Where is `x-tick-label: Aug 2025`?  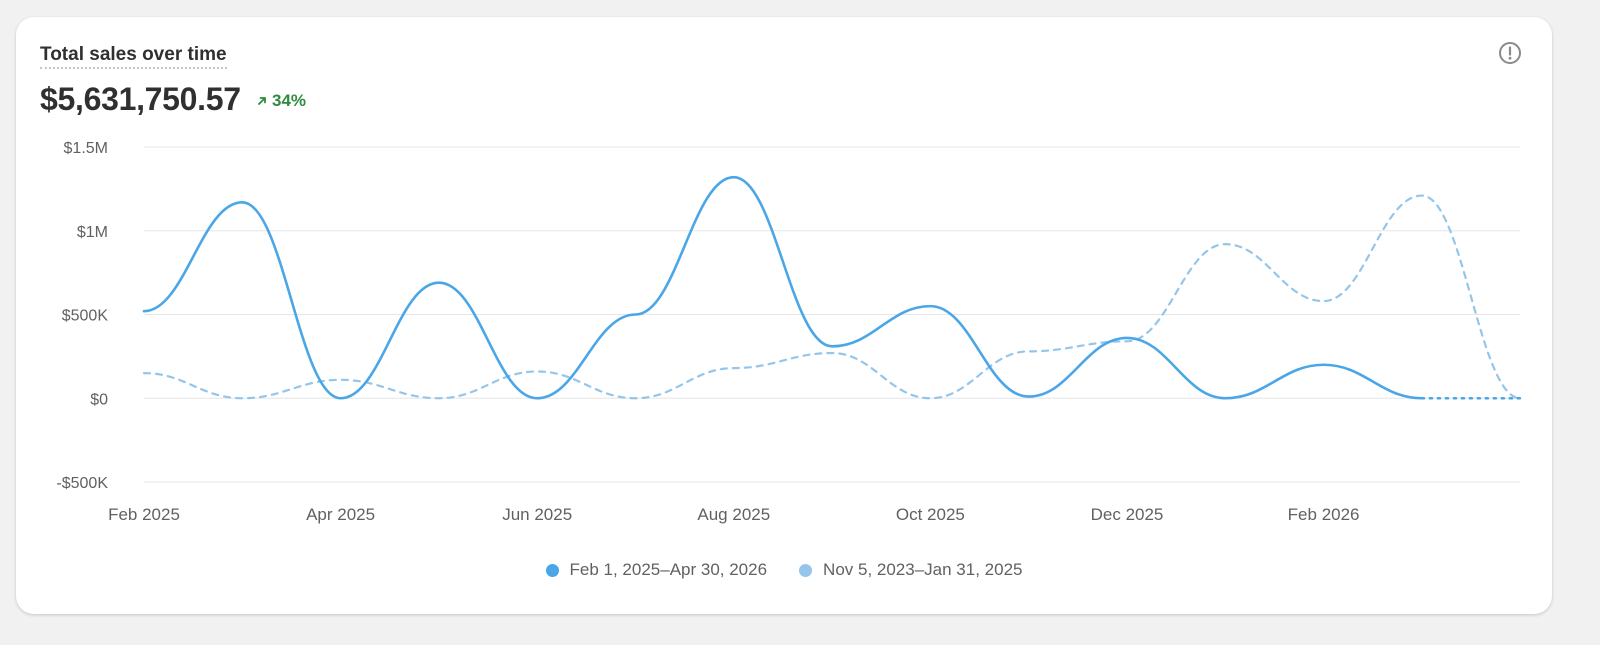
x-tick-label: Aug 2025 is located at coordinates (733, 514).